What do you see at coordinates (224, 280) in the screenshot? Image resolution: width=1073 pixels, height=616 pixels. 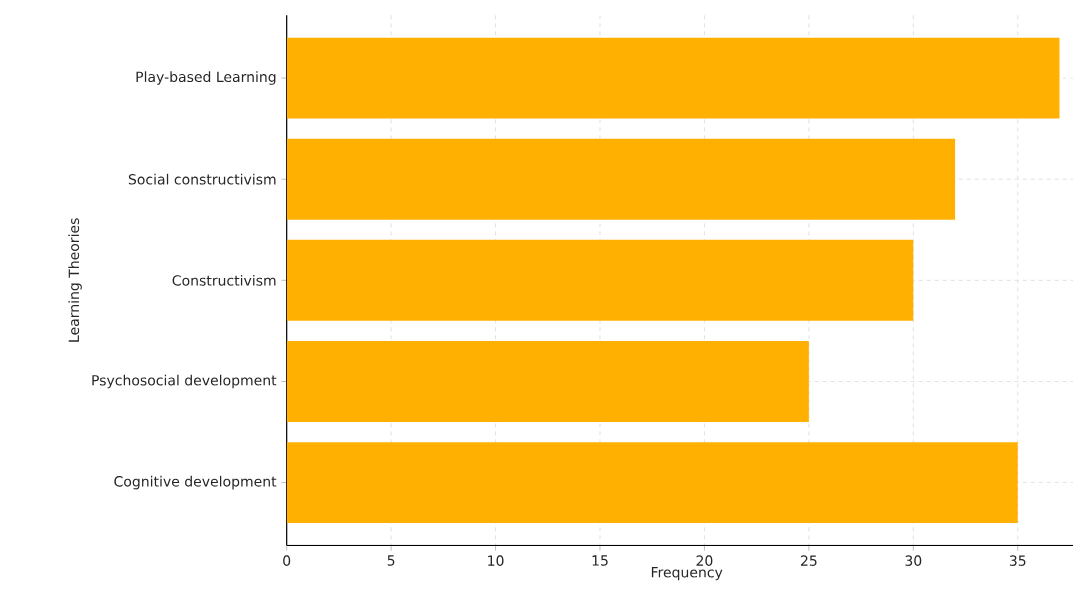 I see `y-tick-label: Constructivism` at bounding box center [224, 280].